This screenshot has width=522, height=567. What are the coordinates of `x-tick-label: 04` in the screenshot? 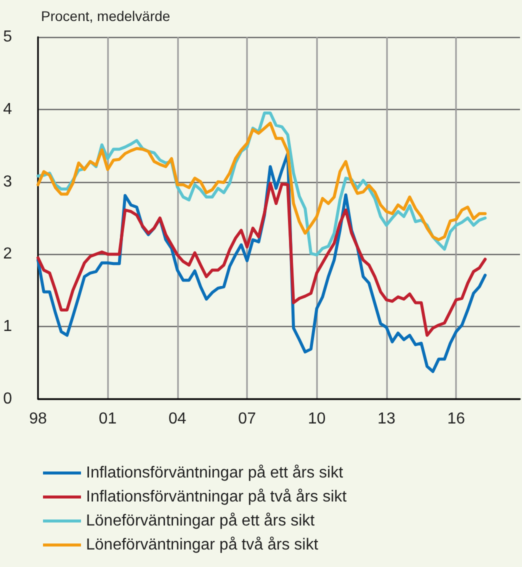 It's located at (177, 419).